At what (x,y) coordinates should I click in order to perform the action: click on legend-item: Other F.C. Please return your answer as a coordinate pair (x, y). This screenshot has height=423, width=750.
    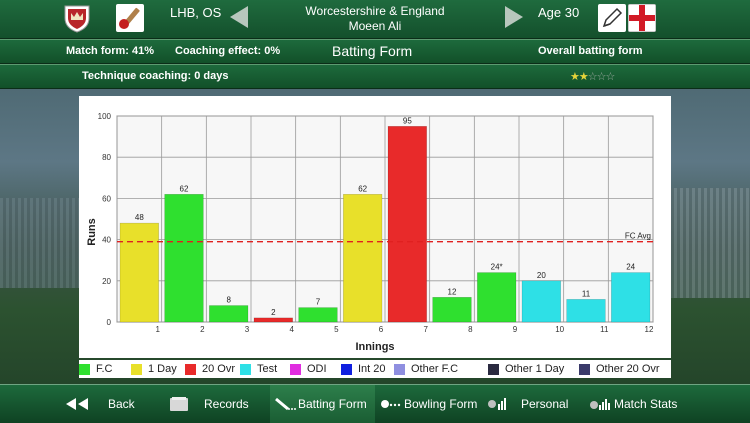
    Looking at the image, I should click on (426, 369).